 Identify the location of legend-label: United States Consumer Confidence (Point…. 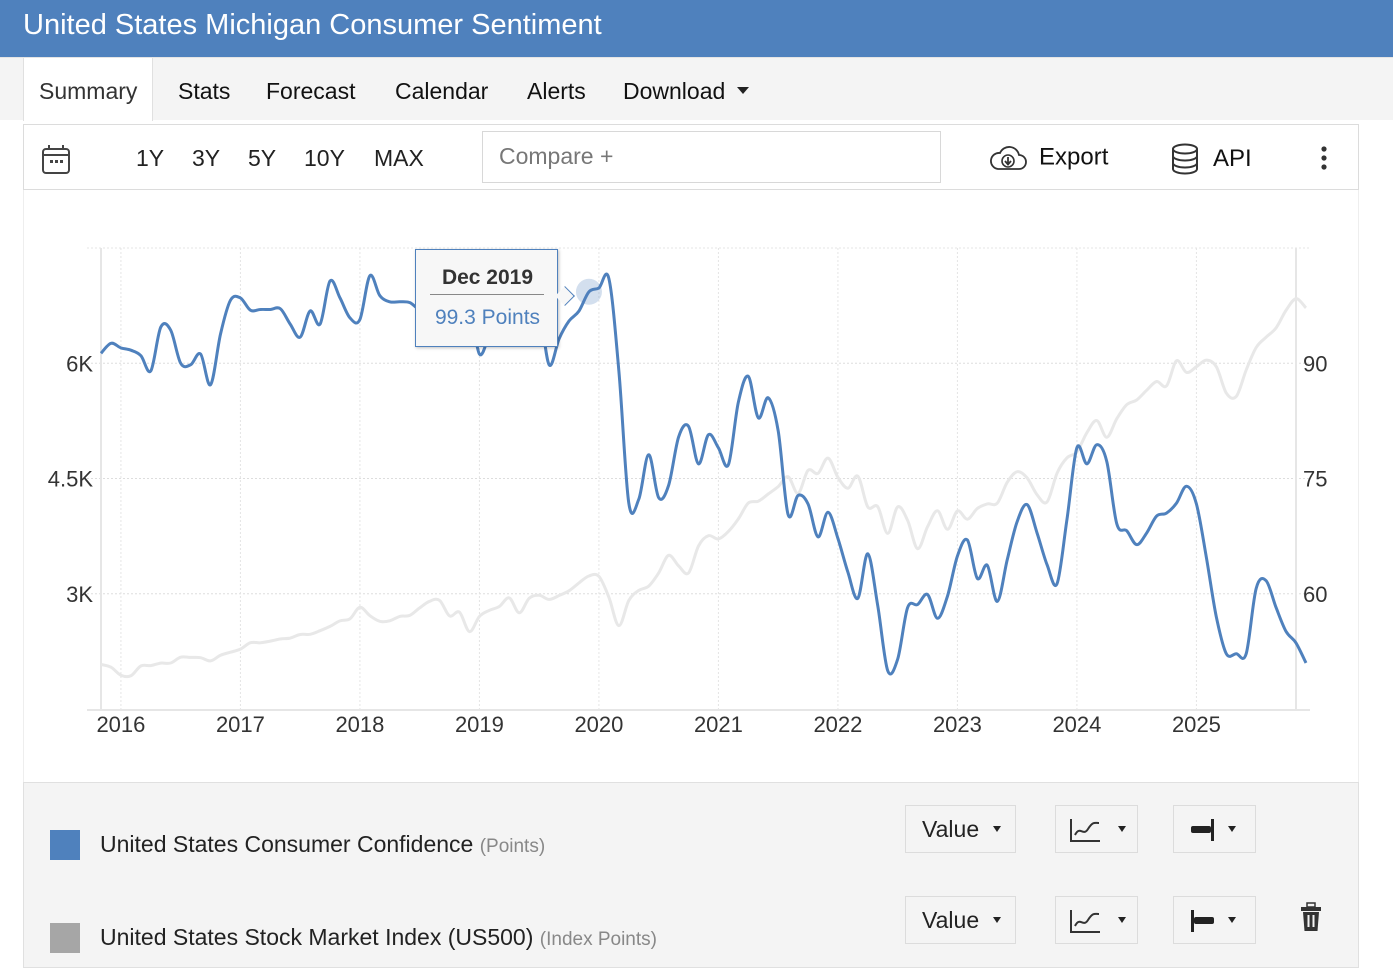
(322, 844).